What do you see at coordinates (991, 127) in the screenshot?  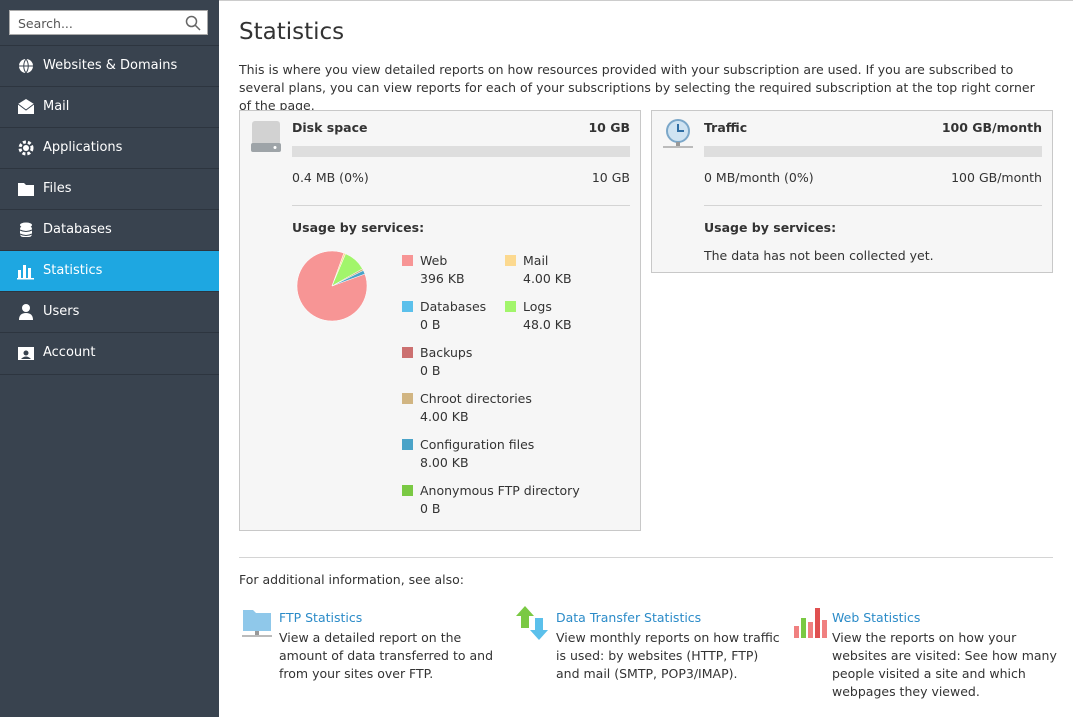 I see `traffic-total: 100 GB/month` at bounding box center [991, 127].